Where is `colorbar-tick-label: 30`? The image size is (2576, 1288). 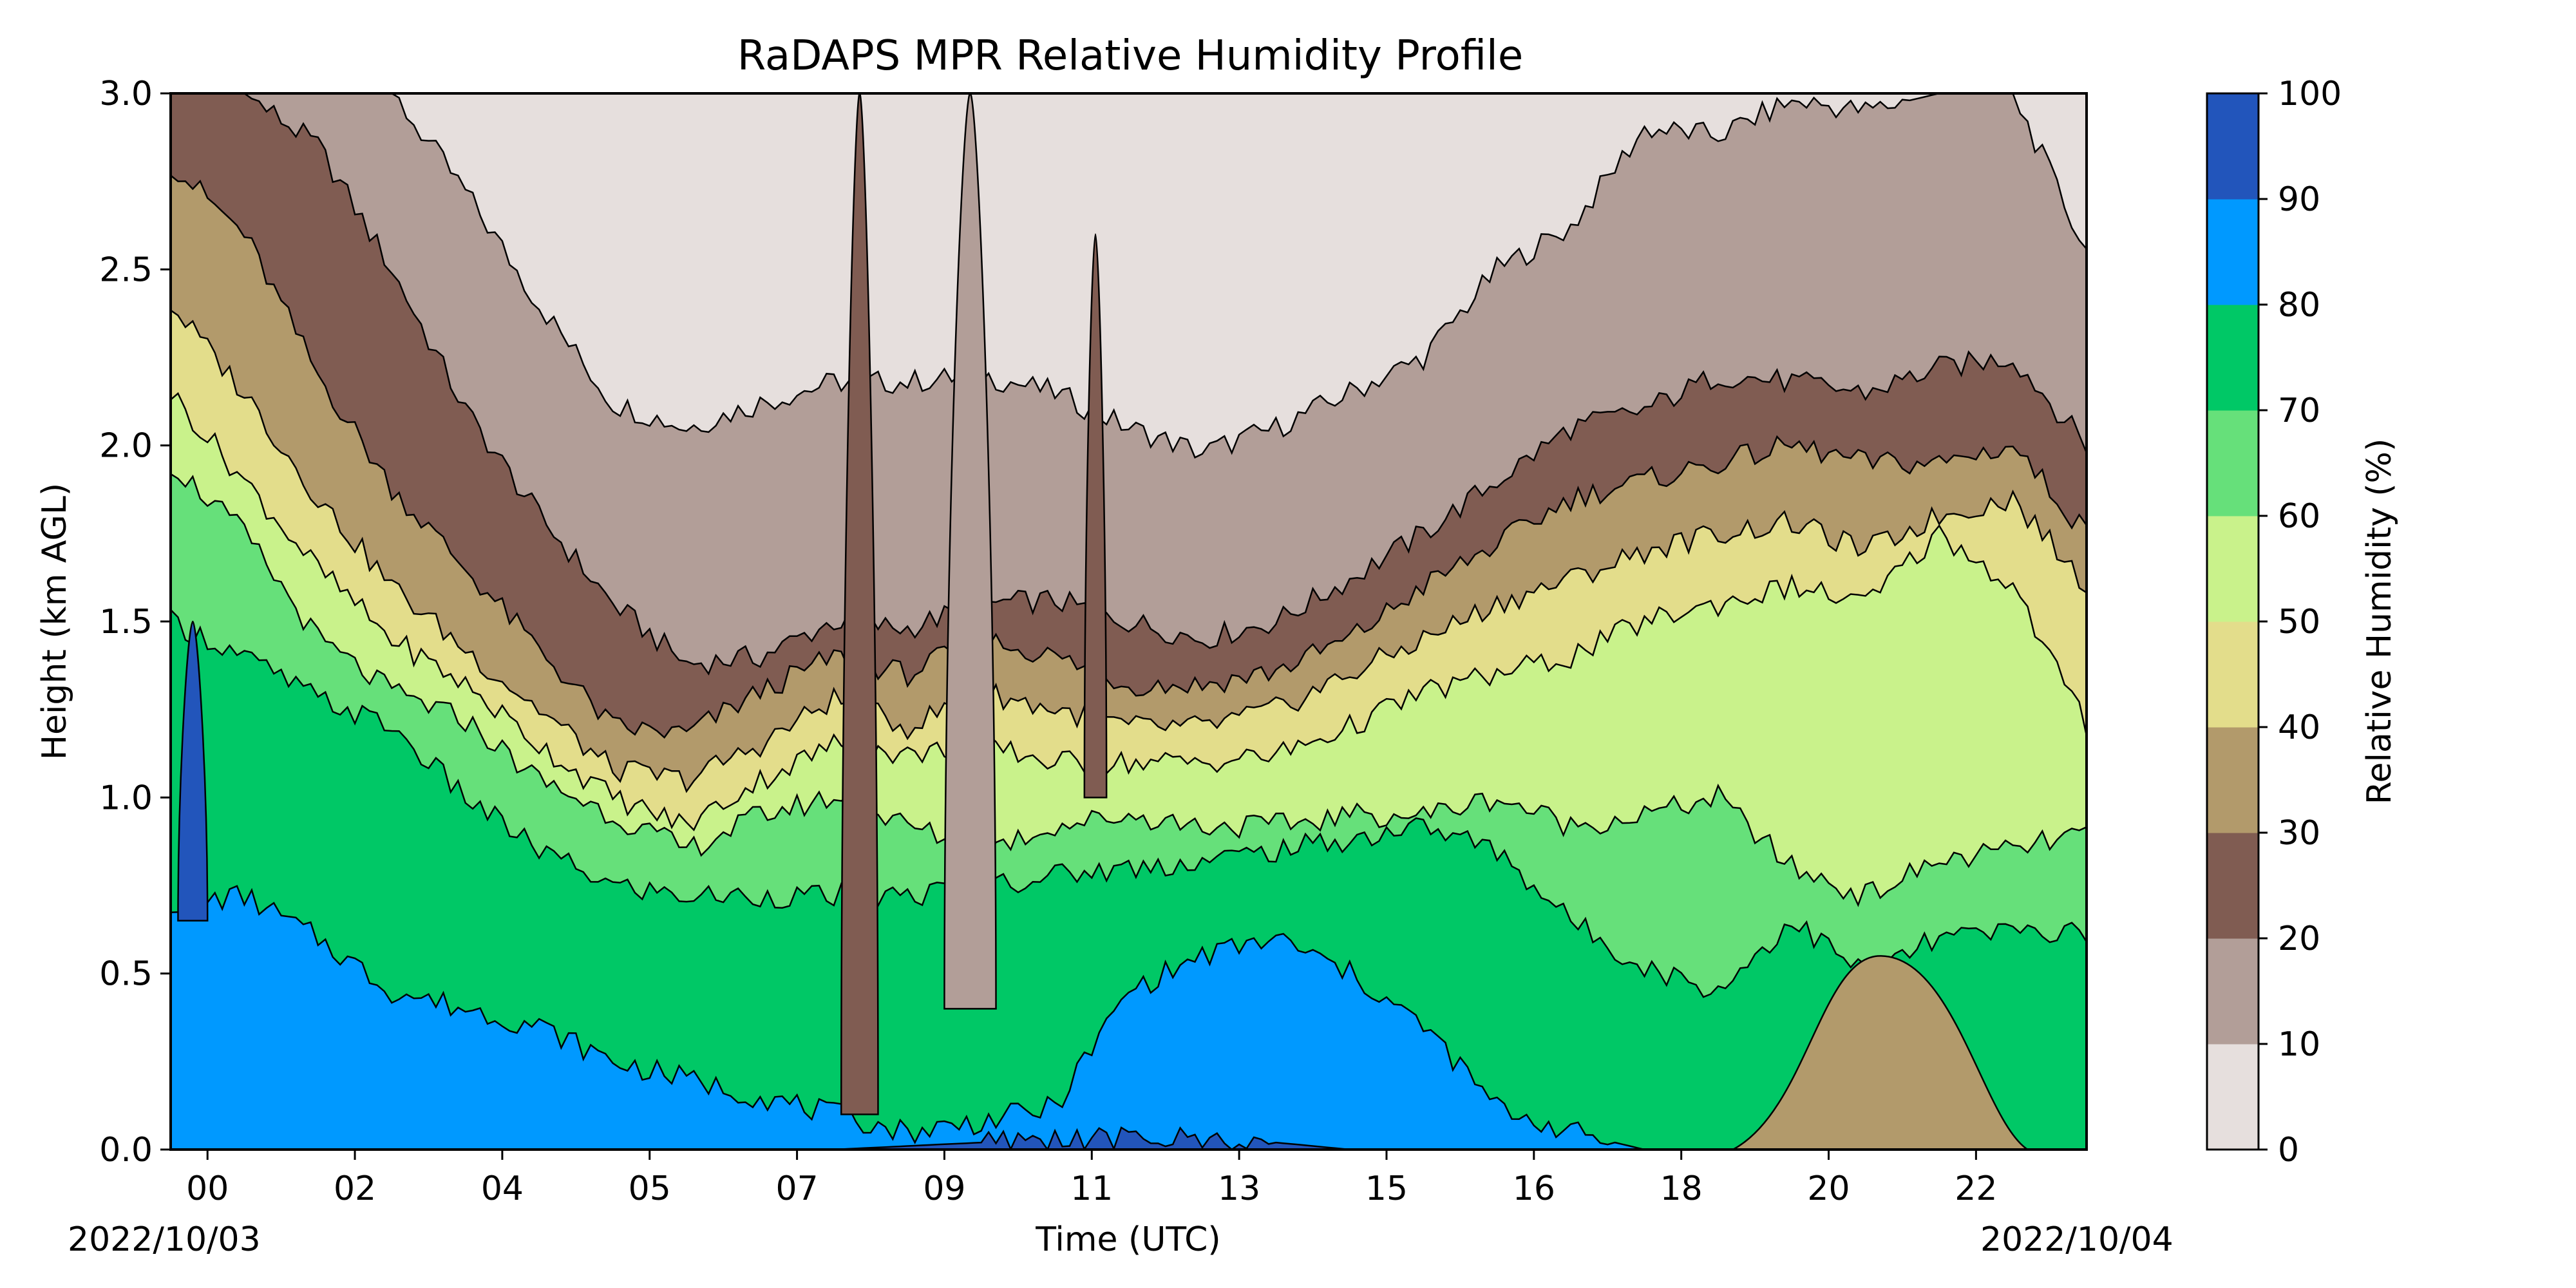
colorbar-tick-label: 30 is located at coordinates (2299, 834).